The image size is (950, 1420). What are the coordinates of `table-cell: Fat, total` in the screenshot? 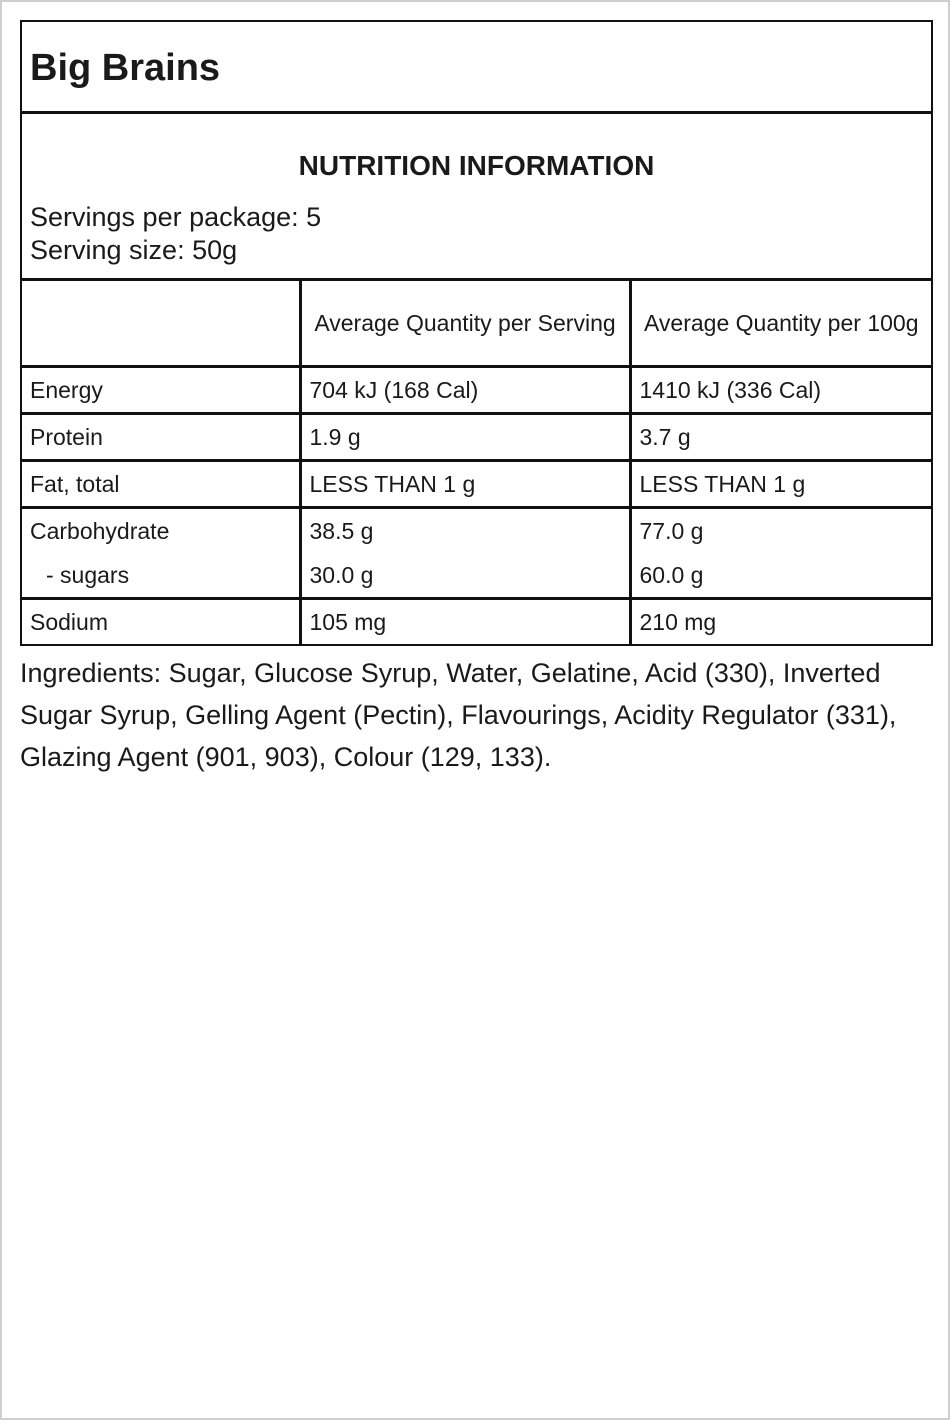 It's located at (162, 484).